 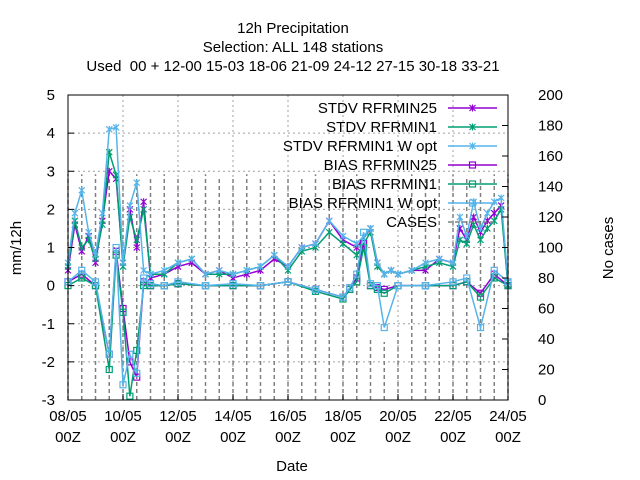 I want to click on y2-tick-label: 20, so click(x=546, y=370).